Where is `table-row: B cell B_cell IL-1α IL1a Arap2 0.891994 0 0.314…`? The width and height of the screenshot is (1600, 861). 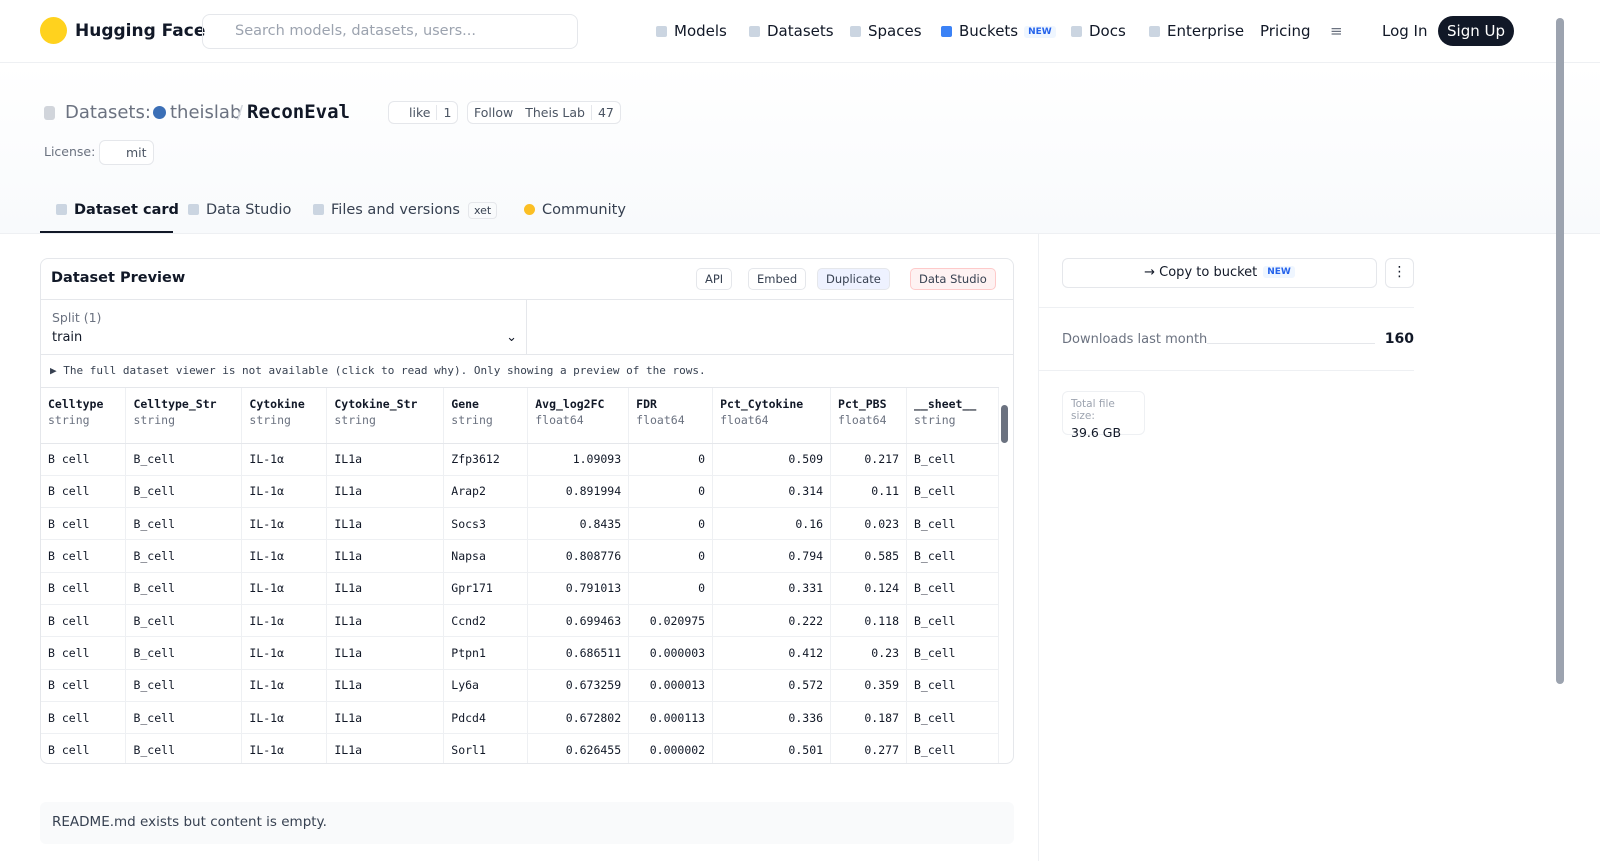
table-row: B cell B_cell IL-1α IL1a Arap2 0.891994 0 0.314… is located at coordinates (520, 492).